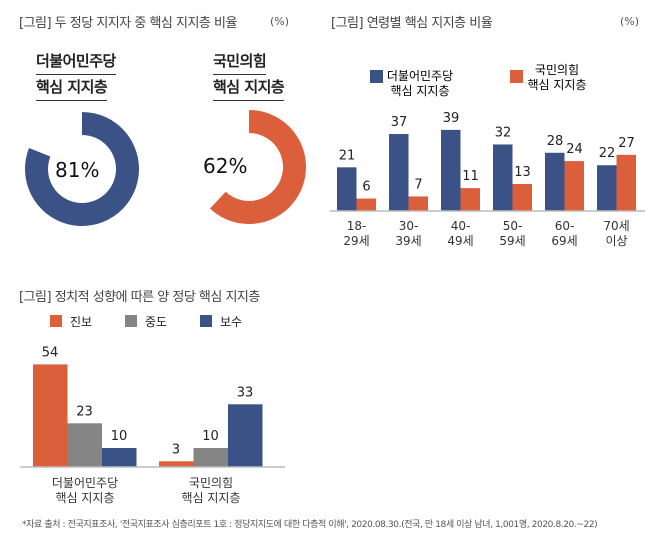 The width and height of the screenshot is (650, 538). Describe the element at coordinates (77, 170) in the screenshot. I see `donut-value-dem: 81%` at that location.